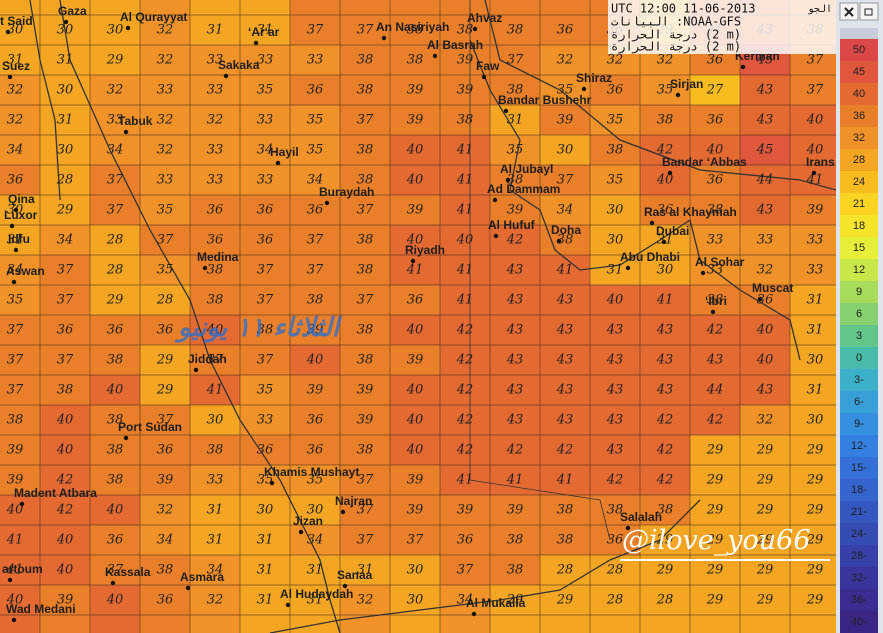  Describe the element at coordinates (308, 521) in the screenshot. I see `city-label: Jizan` at that location.